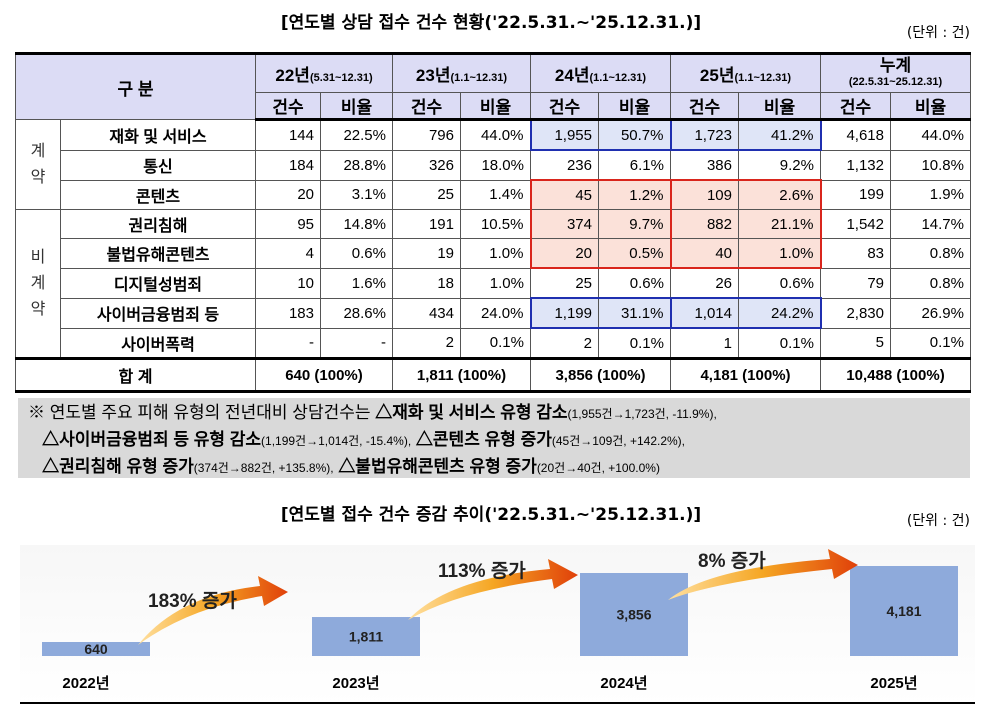 The width and height of the screenshot is (982, 708). I want to click on year-label: 23년, so click(433, 75).